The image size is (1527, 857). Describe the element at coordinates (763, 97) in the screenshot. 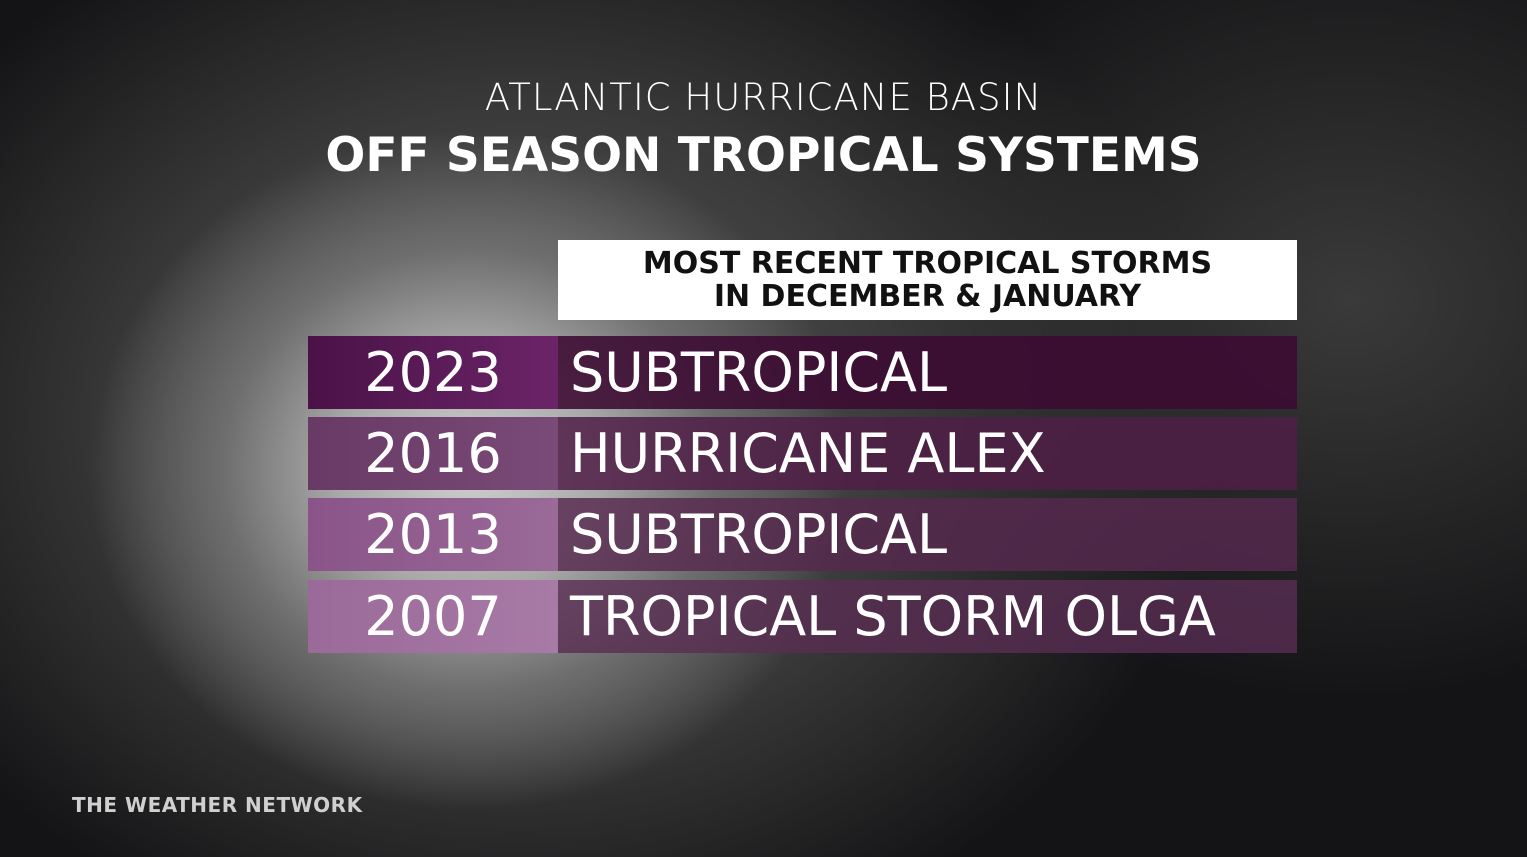

I see `subtitle: ATLANTIC HURRICANE BASIN` at that location.